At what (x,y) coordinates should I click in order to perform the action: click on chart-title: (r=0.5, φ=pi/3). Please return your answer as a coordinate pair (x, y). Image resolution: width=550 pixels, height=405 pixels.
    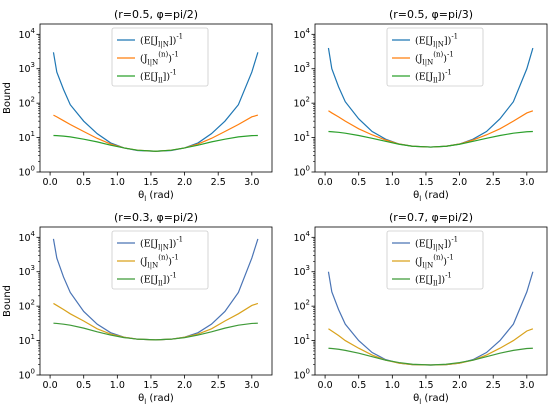
    Looking at the image, I should click on (431, 14).